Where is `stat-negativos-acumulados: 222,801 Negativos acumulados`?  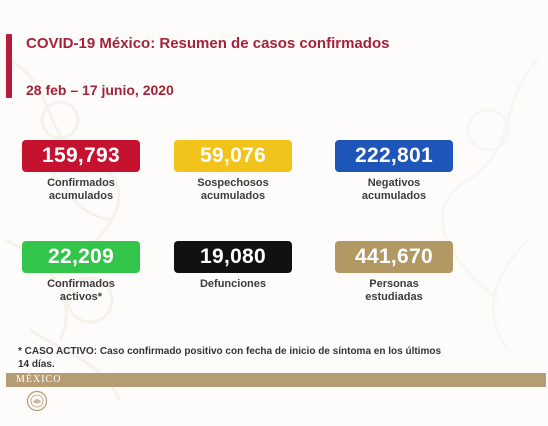 stat-negativos-acumulados: 222,801 Negativos acumulados is located at coordinates (394, 171).